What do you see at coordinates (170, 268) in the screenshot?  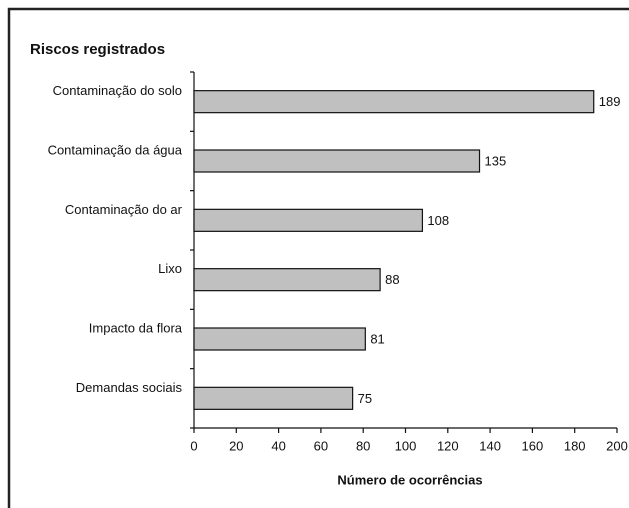 I see `y-tick-label: Lixo` at bounding box center [170, 268].